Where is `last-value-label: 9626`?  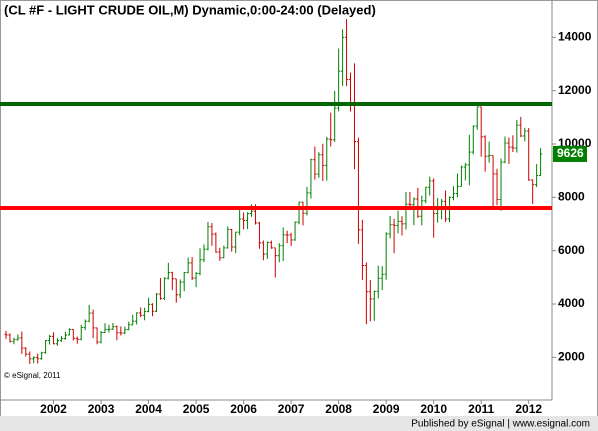
last-value-label: 9626 is located at coordinates (570, 153).